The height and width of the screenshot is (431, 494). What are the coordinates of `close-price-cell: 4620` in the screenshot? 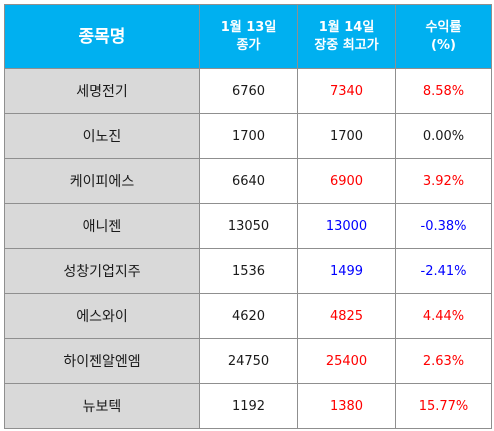 It's located at (248, 316).